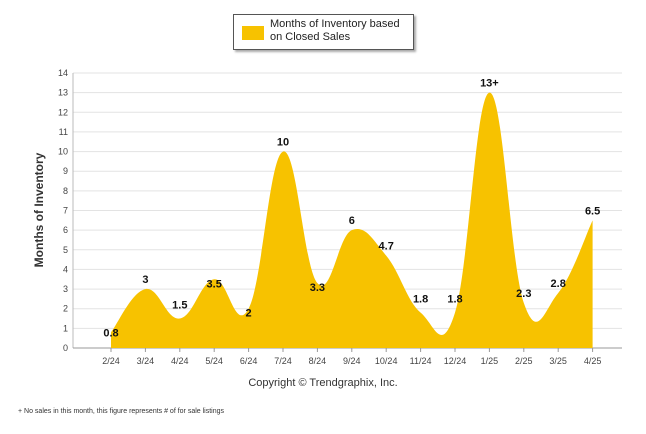 Image resolution: width=646 pixels, height=434 pixels. I want to click on copyright-text: Copyright © Trendgraphix, Inc., so click(323, 383).